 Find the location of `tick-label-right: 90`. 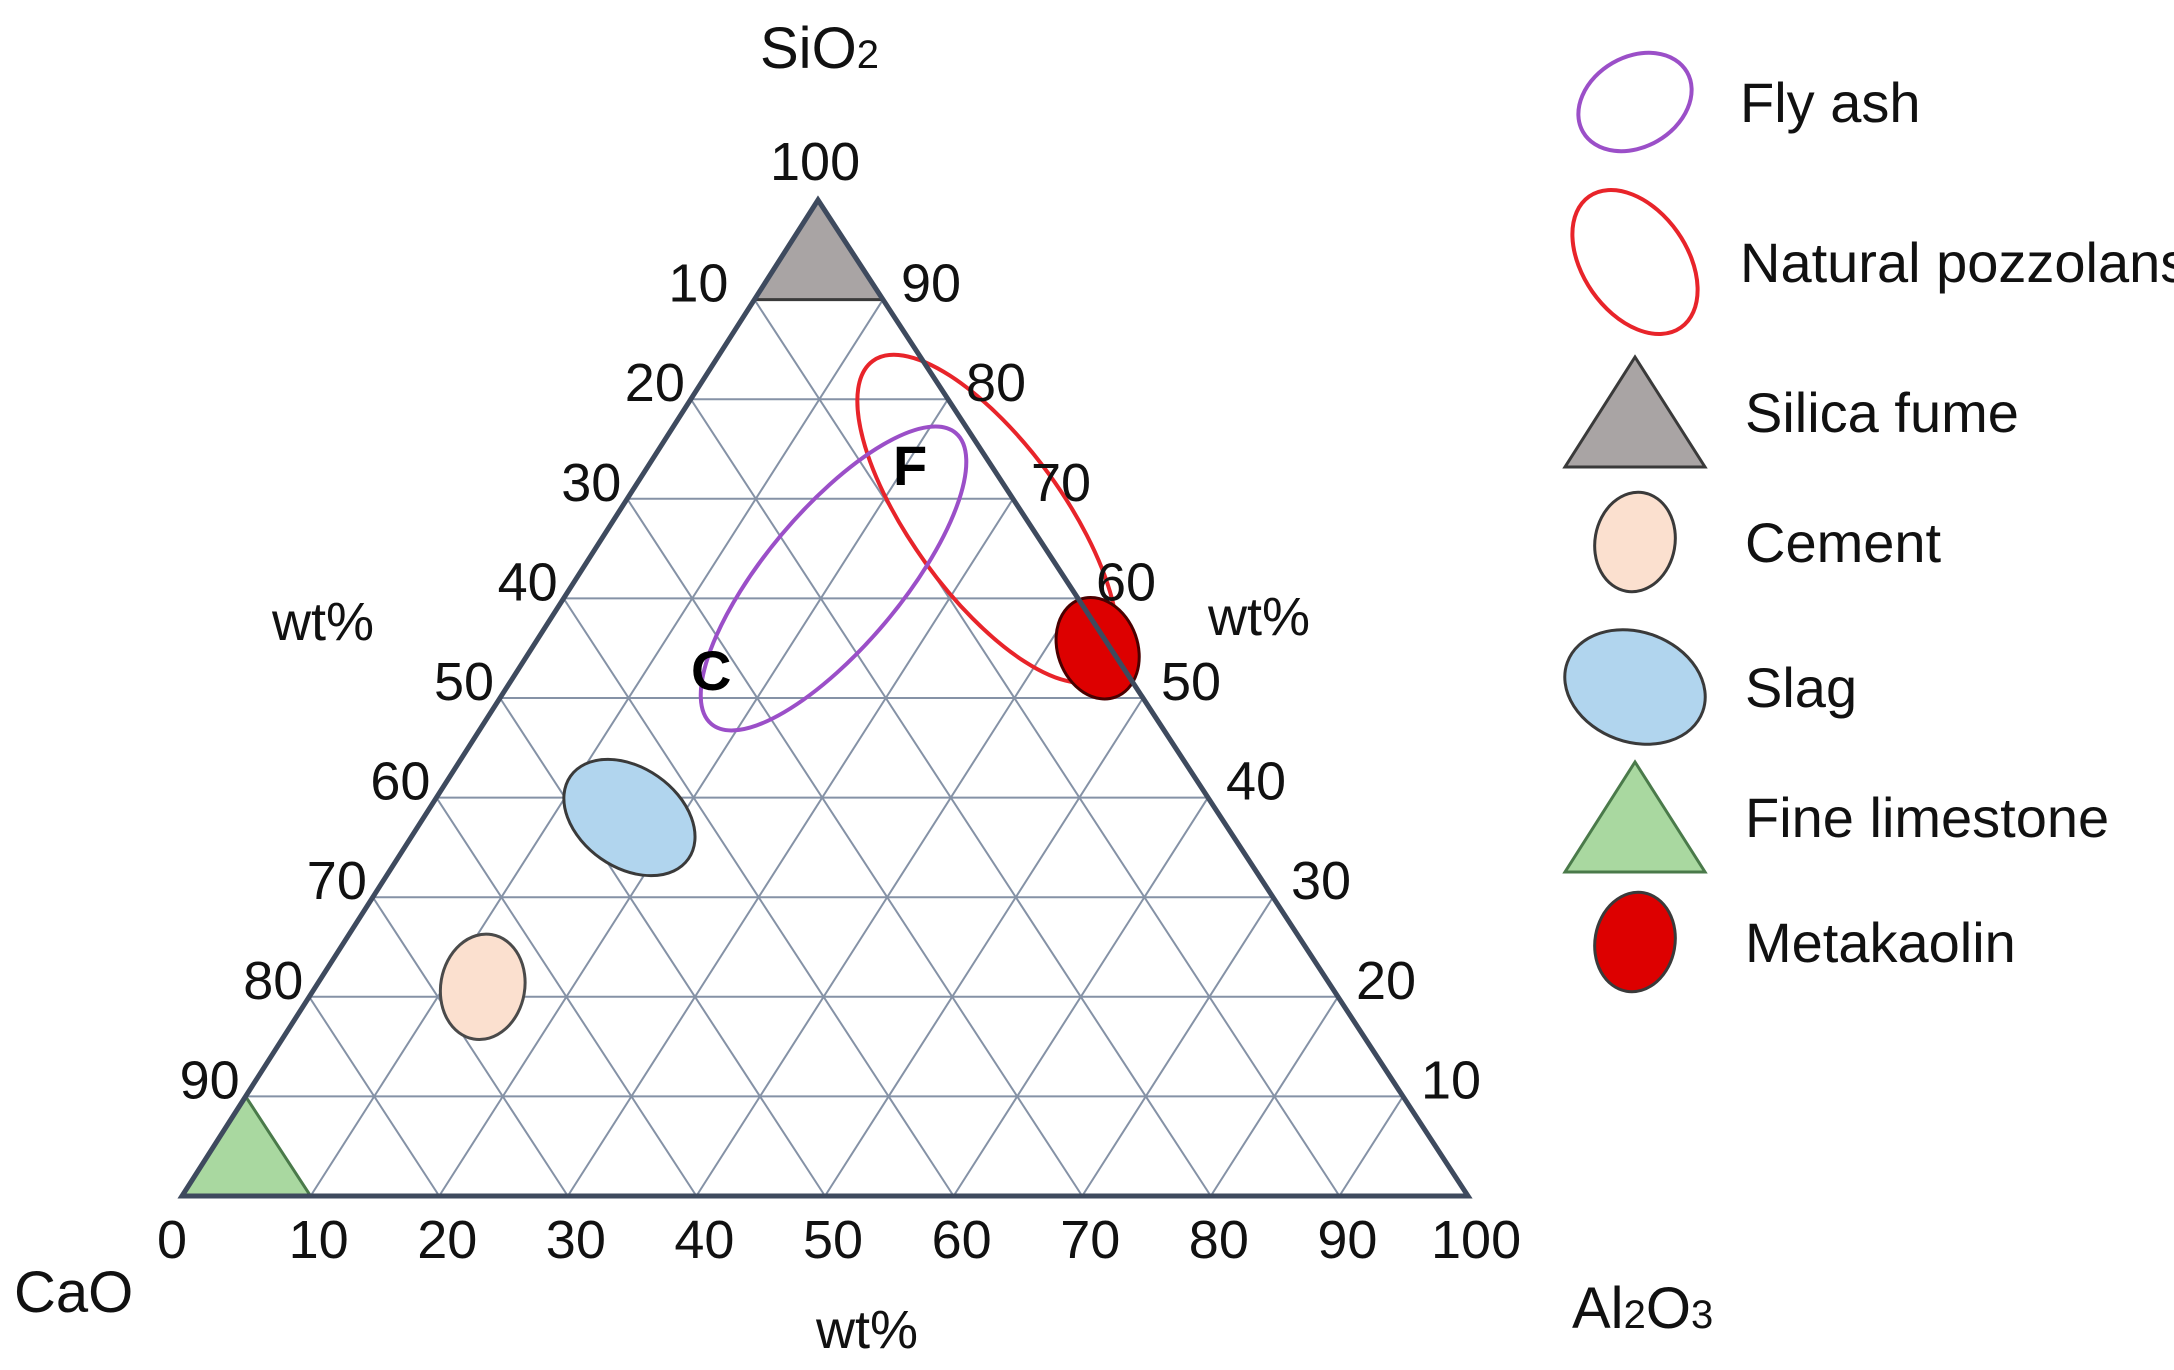

tick-label-right: 90 is located at coordinates (931, 284).